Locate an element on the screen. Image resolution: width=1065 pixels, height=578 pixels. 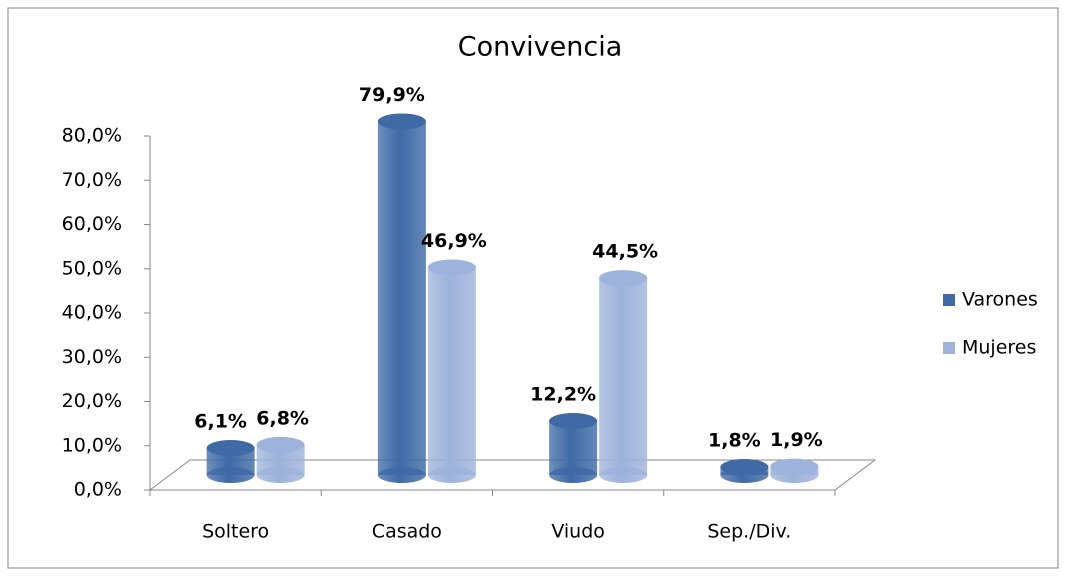
y-tick-label: 20,0% is located at coordinates (92, 401).